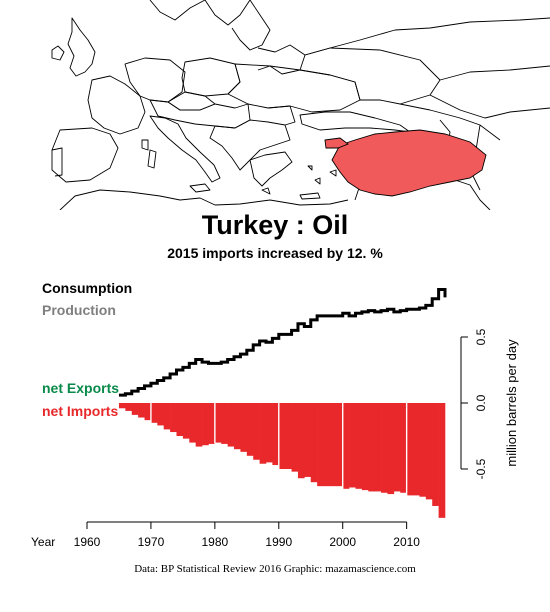 The width and height of the screenshot is (550, 612). Describe the element at coordinates (116, 105) in the screenshot. I see `map-border-france` at that location.